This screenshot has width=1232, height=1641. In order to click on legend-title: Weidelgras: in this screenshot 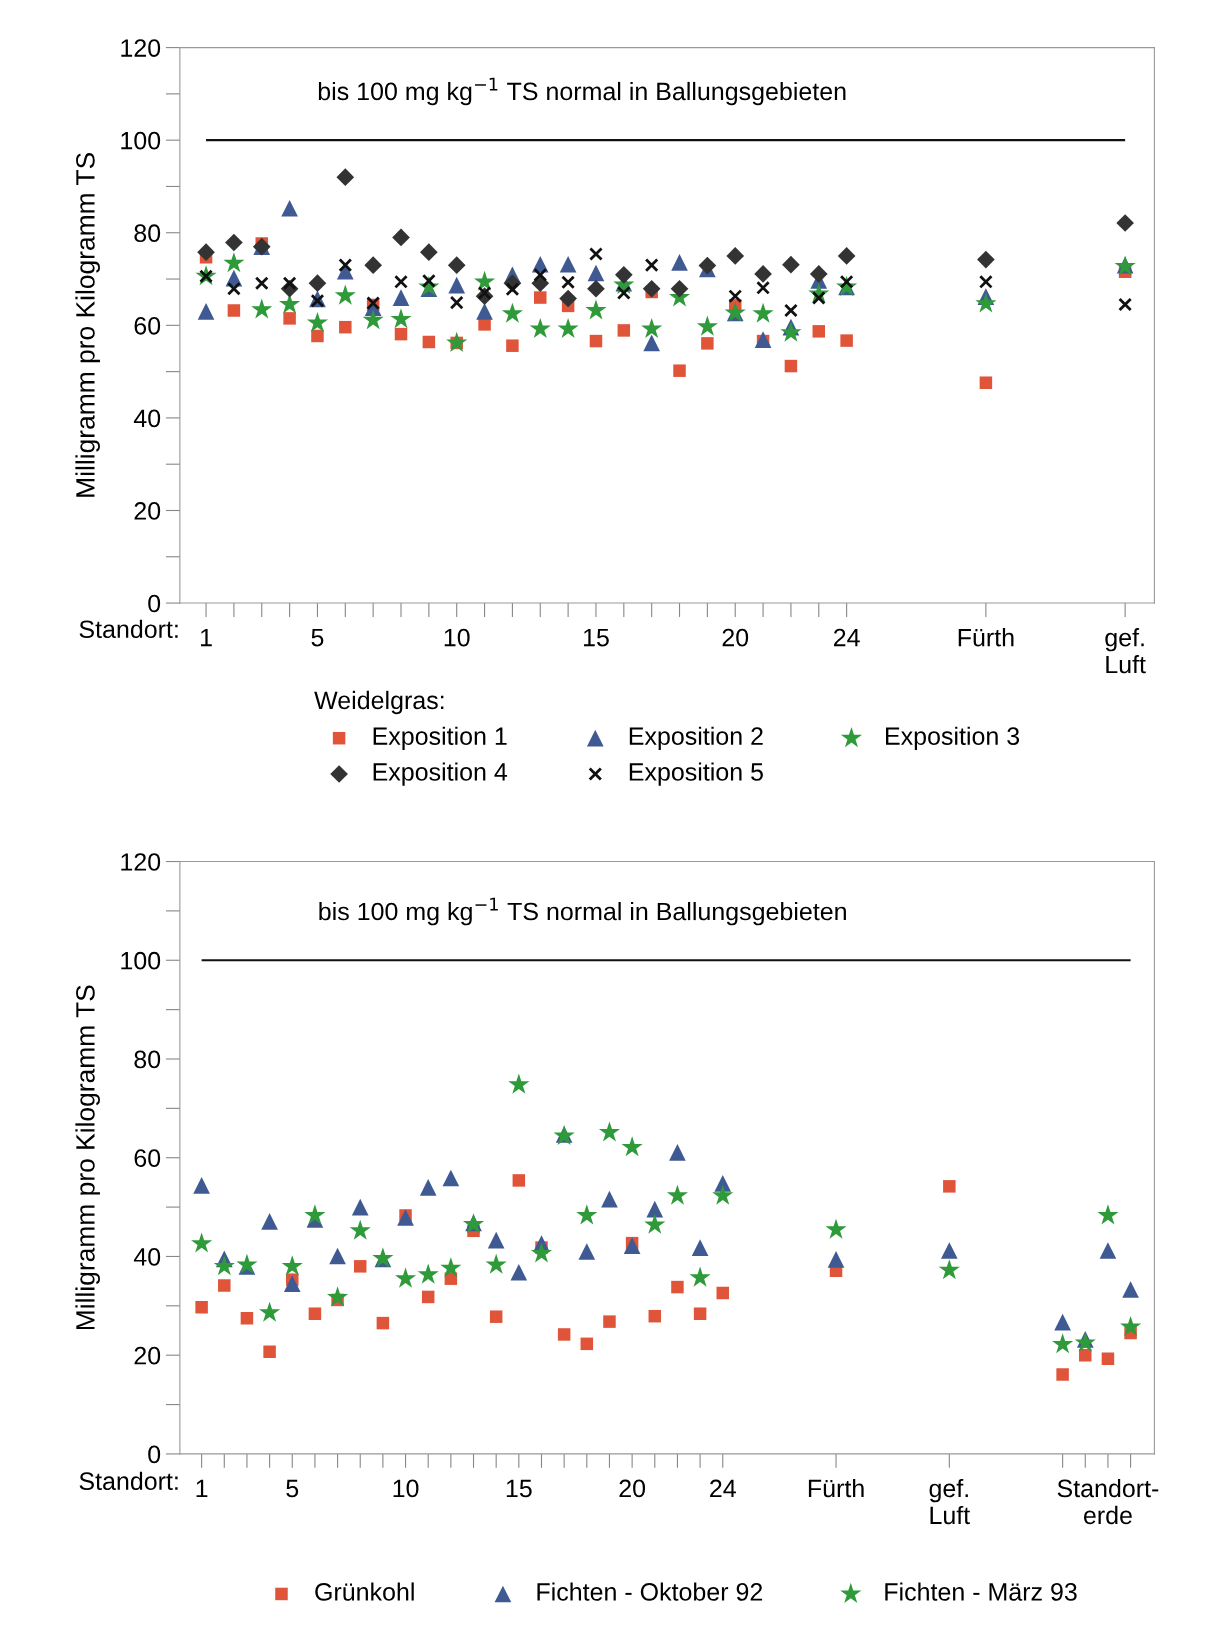, I will do `click(379, 702)`.